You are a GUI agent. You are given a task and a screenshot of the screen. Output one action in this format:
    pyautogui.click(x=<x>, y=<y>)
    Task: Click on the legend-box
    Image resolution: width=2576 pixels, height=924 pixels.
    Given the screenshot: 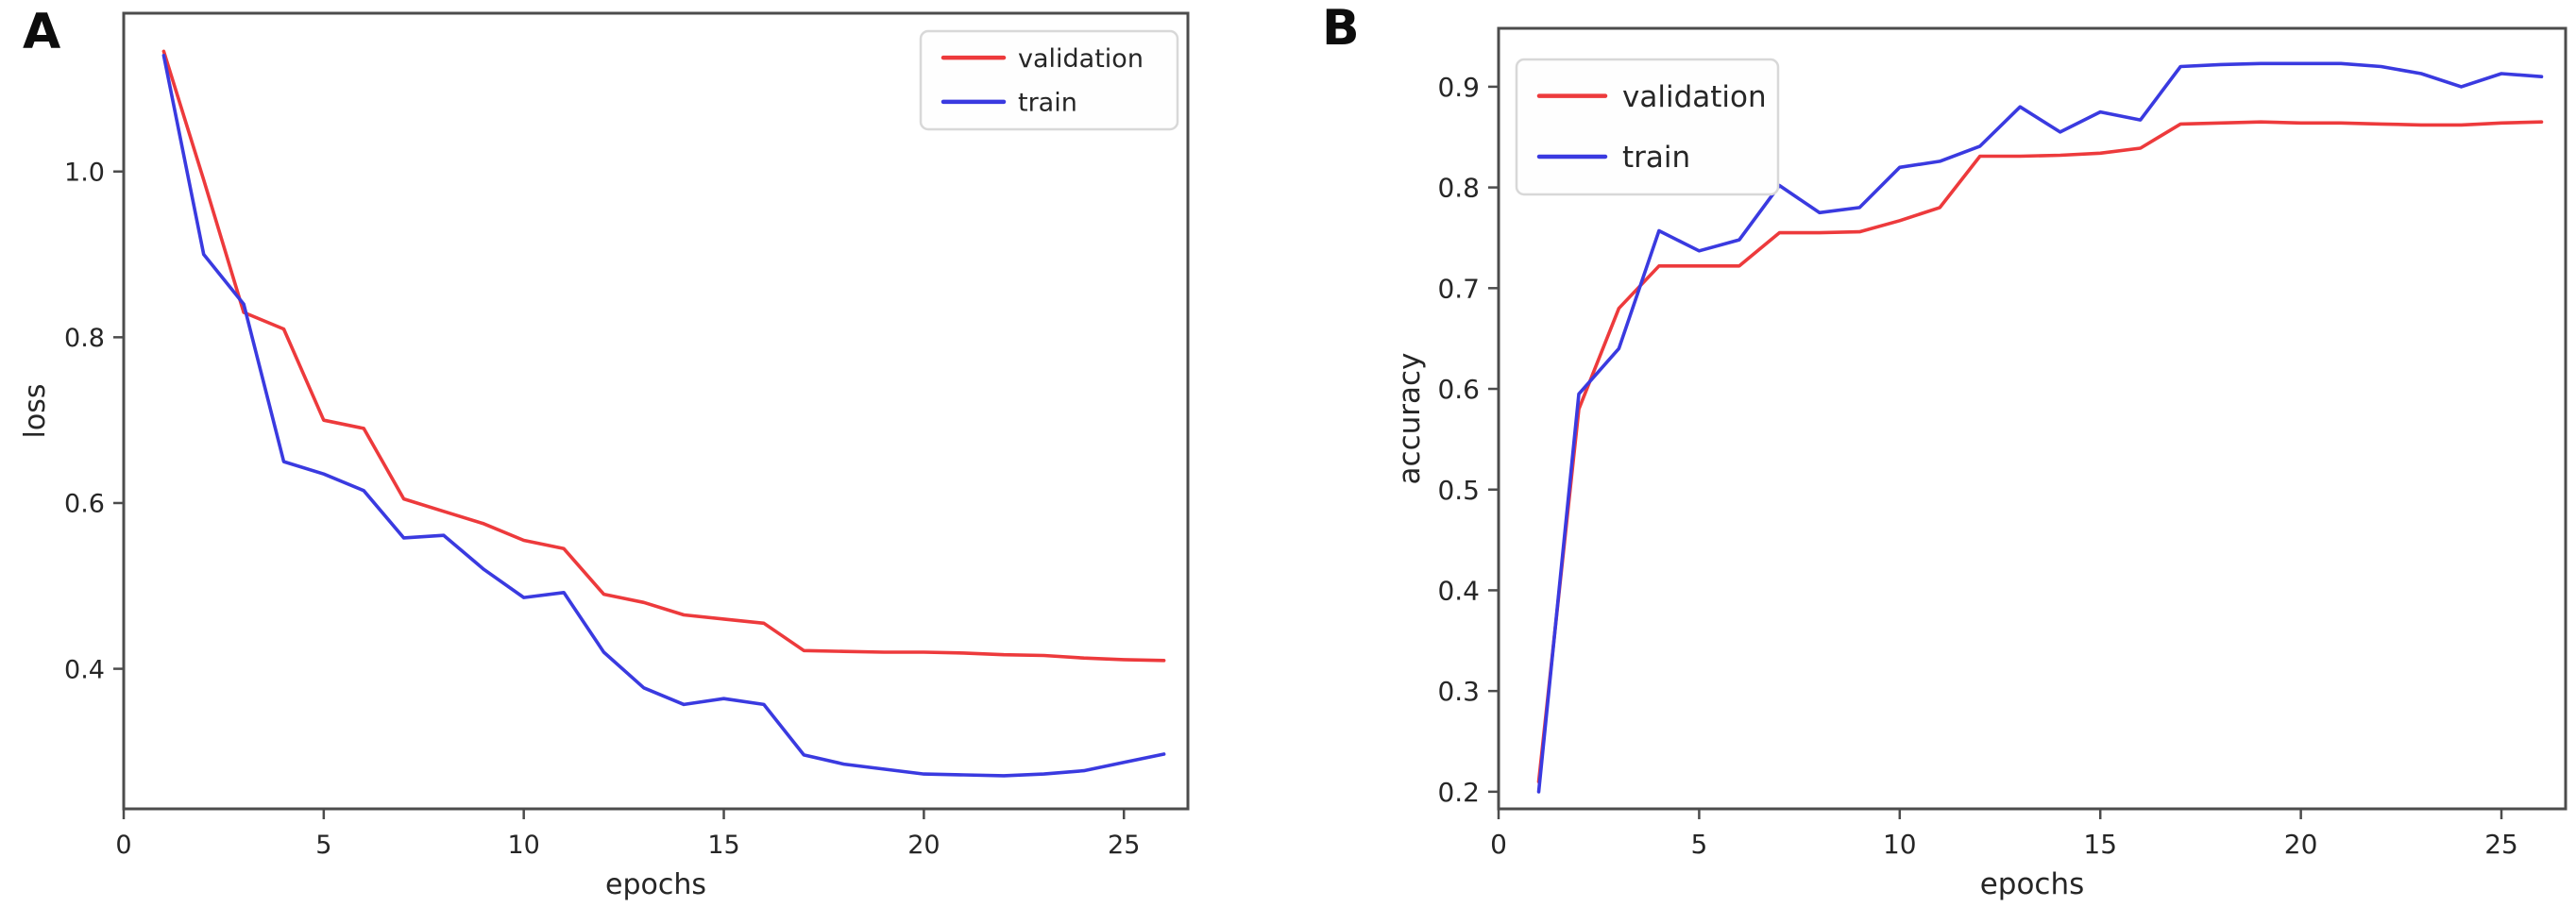 What is the action you would take?
    pyautogui.click(x=1647, y=127)
    